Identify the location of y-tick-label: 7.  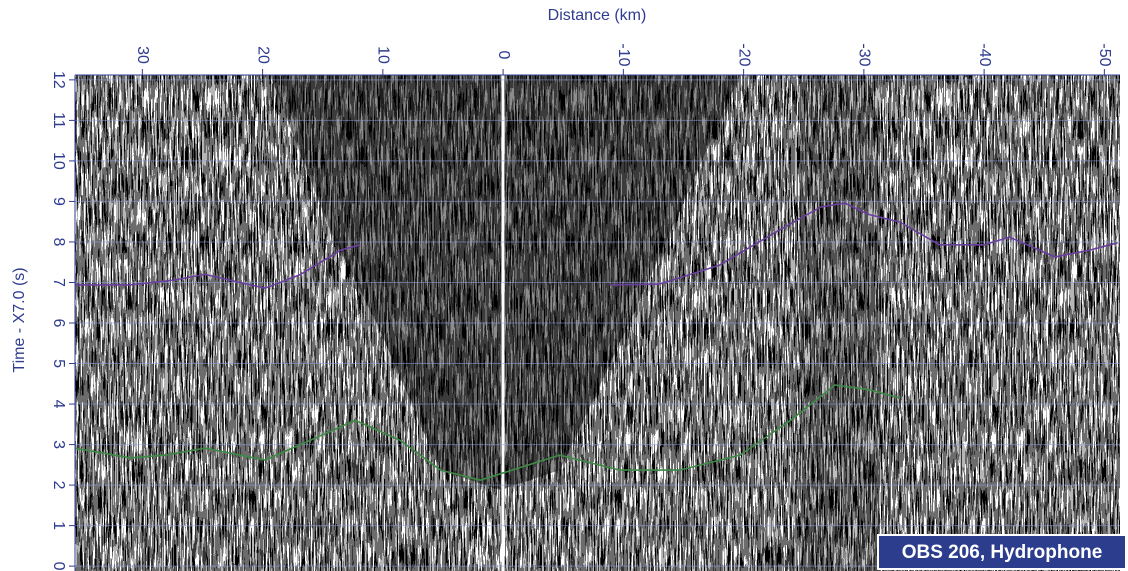
(58, 282).